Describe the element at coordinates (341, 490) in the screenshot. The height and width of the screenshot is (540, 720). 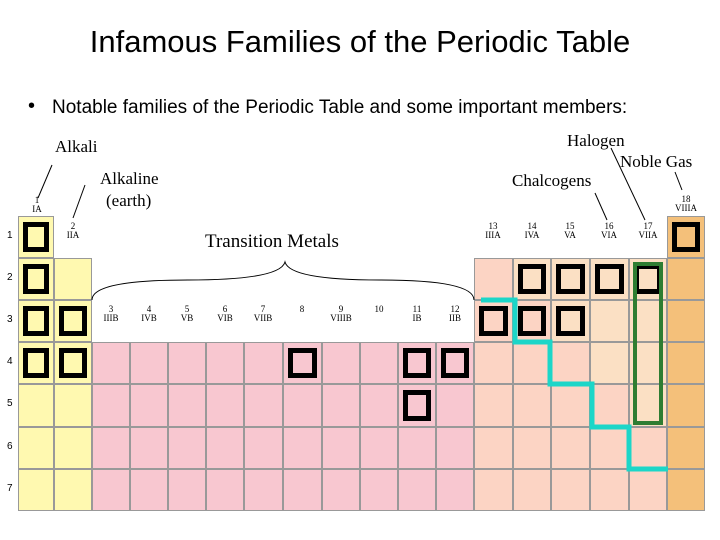
I see `element-cell-p7-g9` at that location.